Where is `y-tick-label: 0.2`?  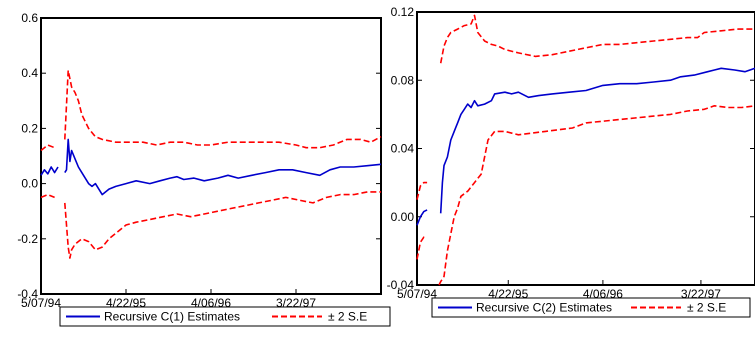
y-tick-label: 0.2 is located at coordinates (29, 128).